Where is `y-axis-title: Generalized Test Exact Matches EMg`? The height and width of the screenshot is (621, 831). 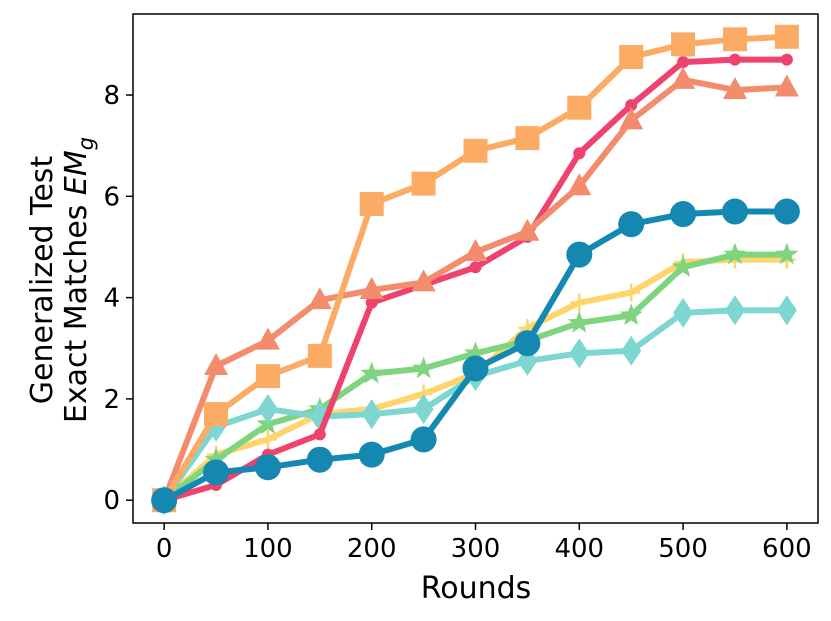
y-axis-title: Generalized Test Exact Matches EMg is located at coordinates (61, 280).